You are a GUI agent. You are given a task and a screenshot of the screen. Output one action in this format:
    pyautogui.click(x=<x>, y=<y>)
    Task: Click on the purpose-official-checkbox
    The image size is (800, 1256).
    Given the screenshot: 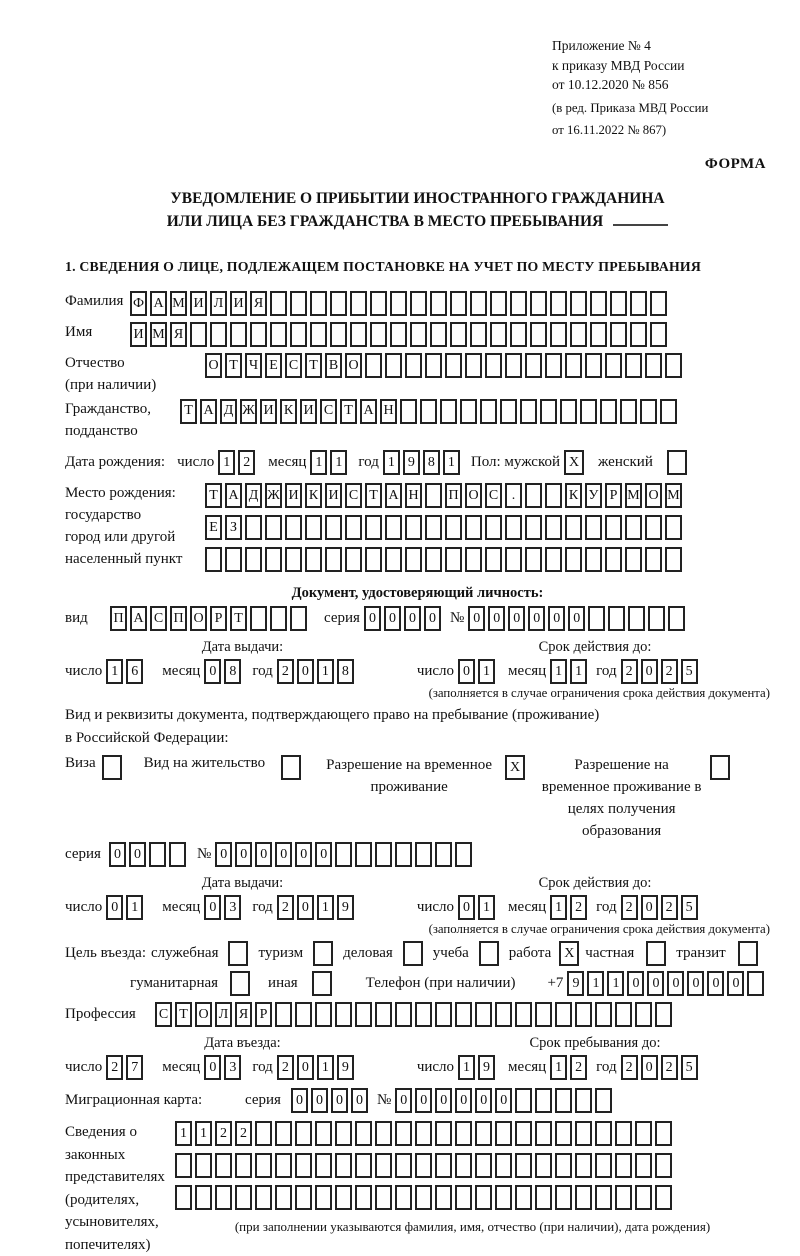 What is the action you would take?
    pyautogui.click(x=238, y=954)
    